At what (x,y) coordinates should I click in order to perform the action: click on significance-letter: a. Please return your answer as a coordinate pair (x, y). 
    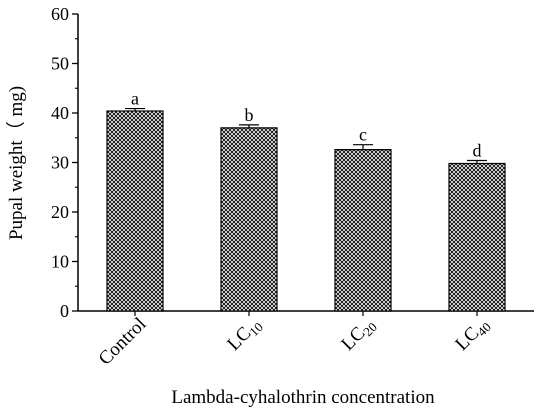
    Looking at the image, I should click on (135, 99).